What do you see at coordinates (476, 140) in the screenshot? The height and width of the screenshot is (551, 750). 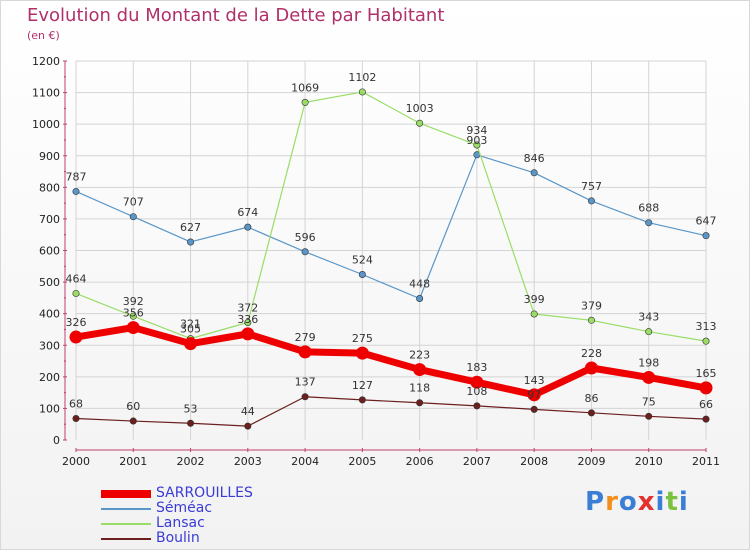 I see `data-label: 903` at bounding box center [476, 140].